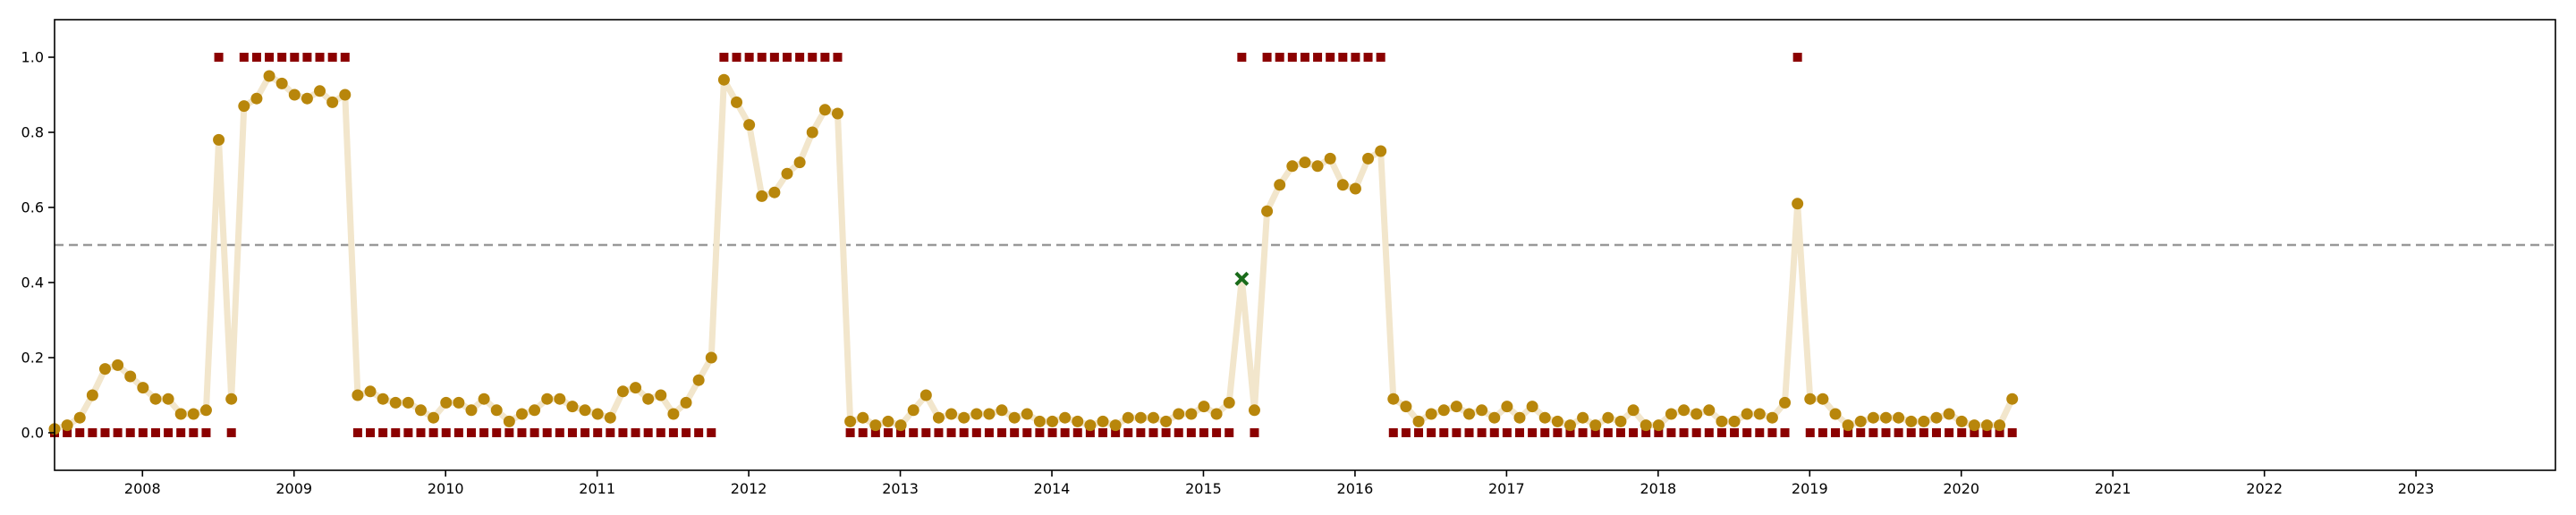 This screenshot has height=515, width=2576. I want to click on y-tick-label: 0.6, so click(32, 207).